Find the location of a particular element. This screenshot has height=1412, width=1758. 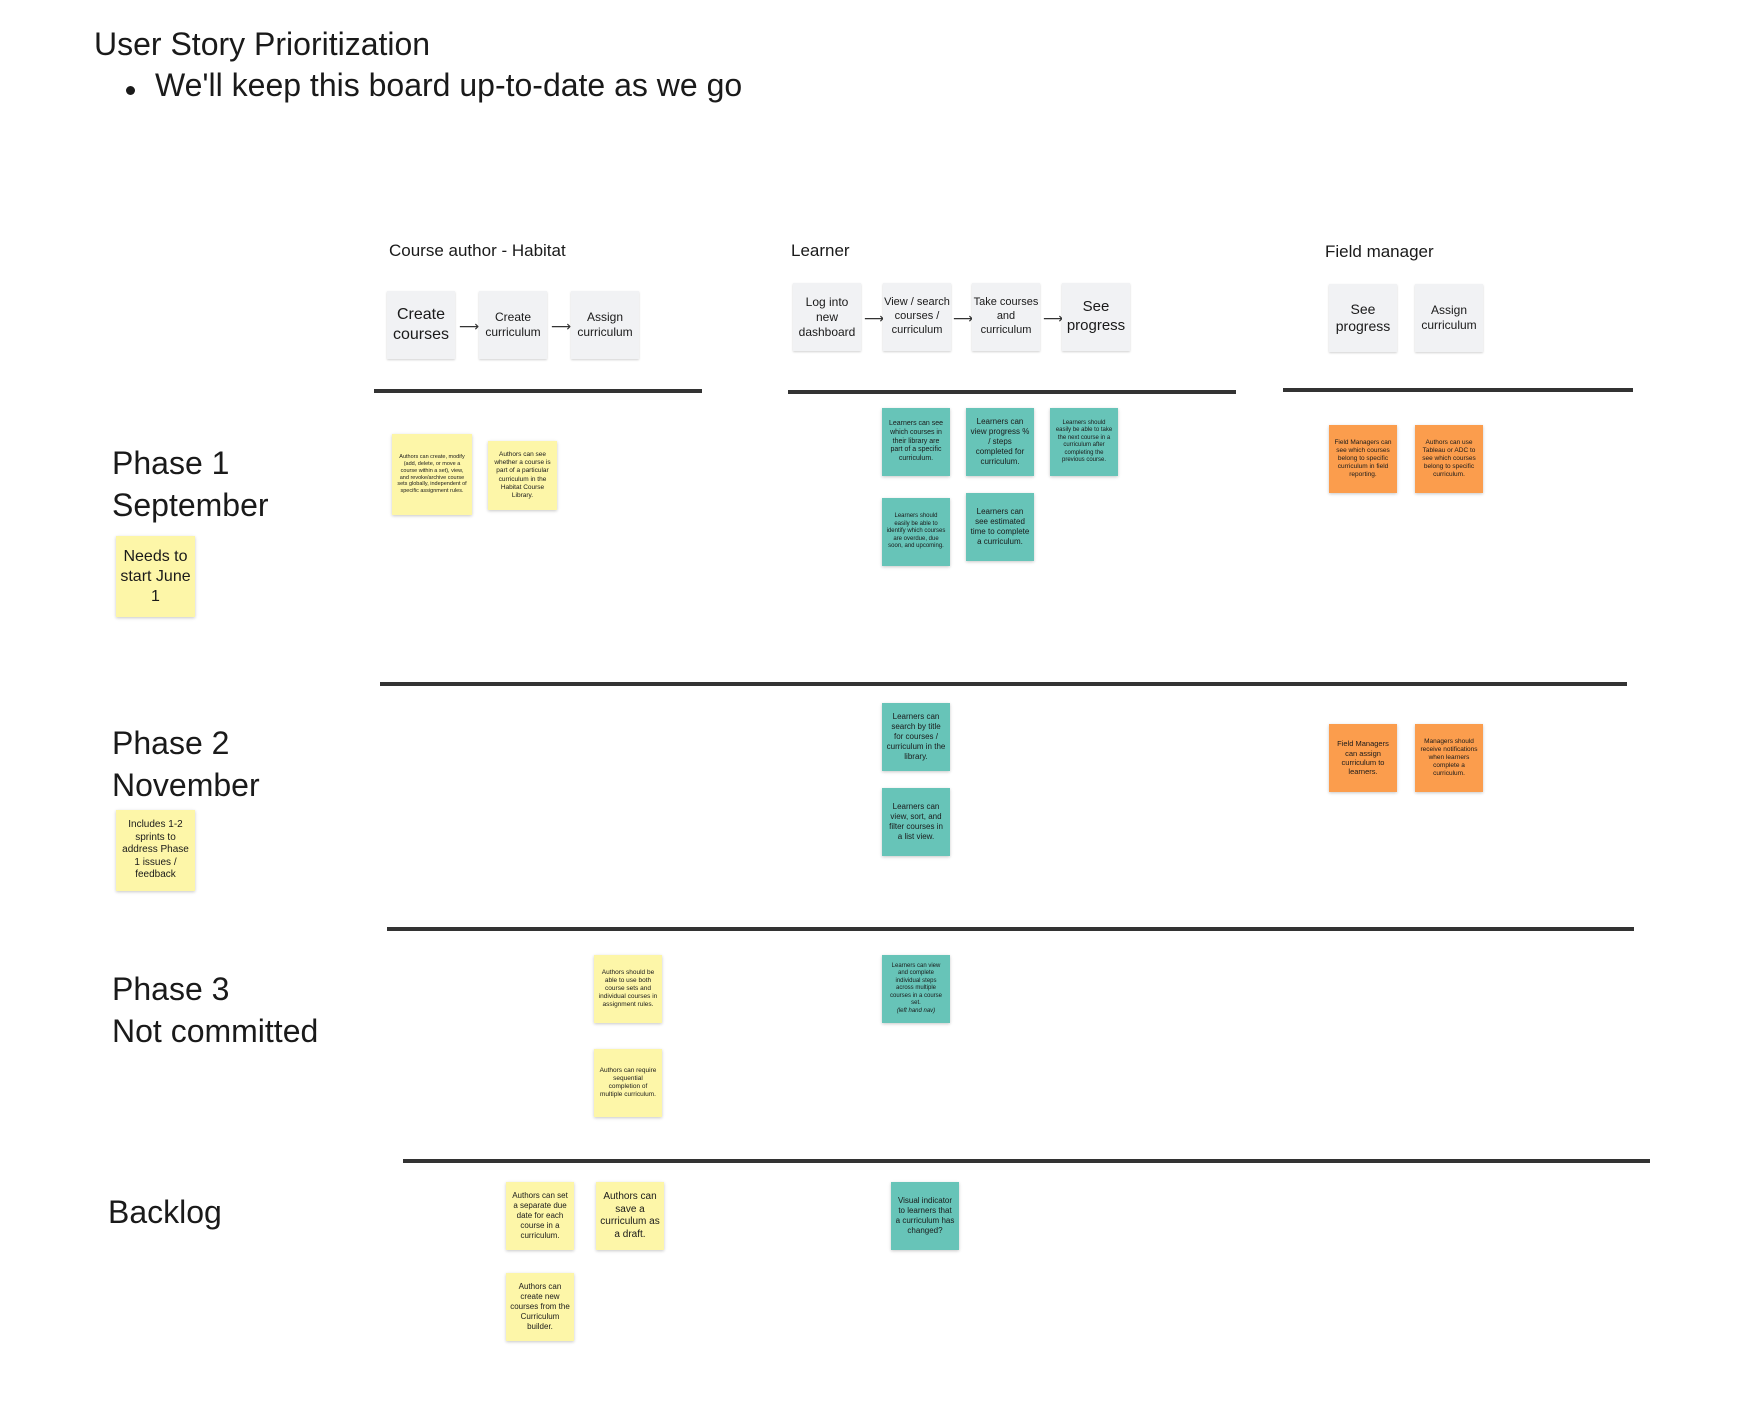

step-take-courses: Take courses and curriculum is located at coordinates (1006, 317).